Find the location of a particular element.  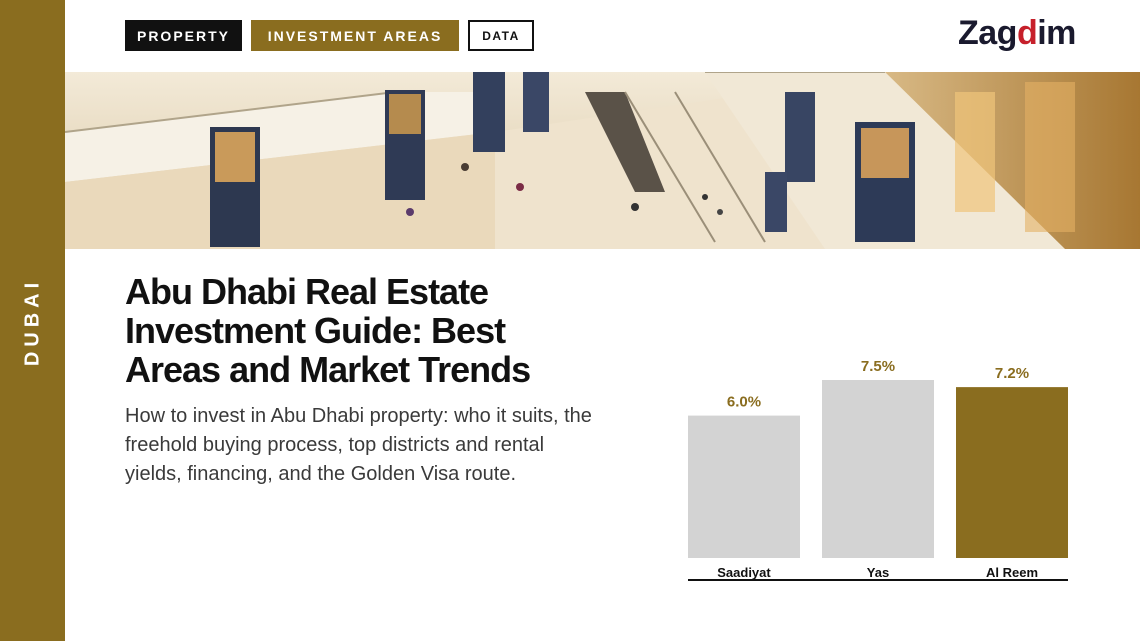

side-label: DUBAI is located at coordinates (32, 322).